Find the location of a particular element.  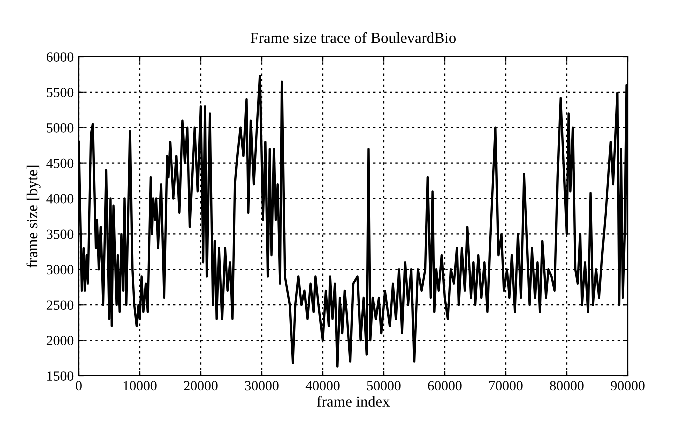

y-tick-label: 5500 is located at coordinates (60, 93).